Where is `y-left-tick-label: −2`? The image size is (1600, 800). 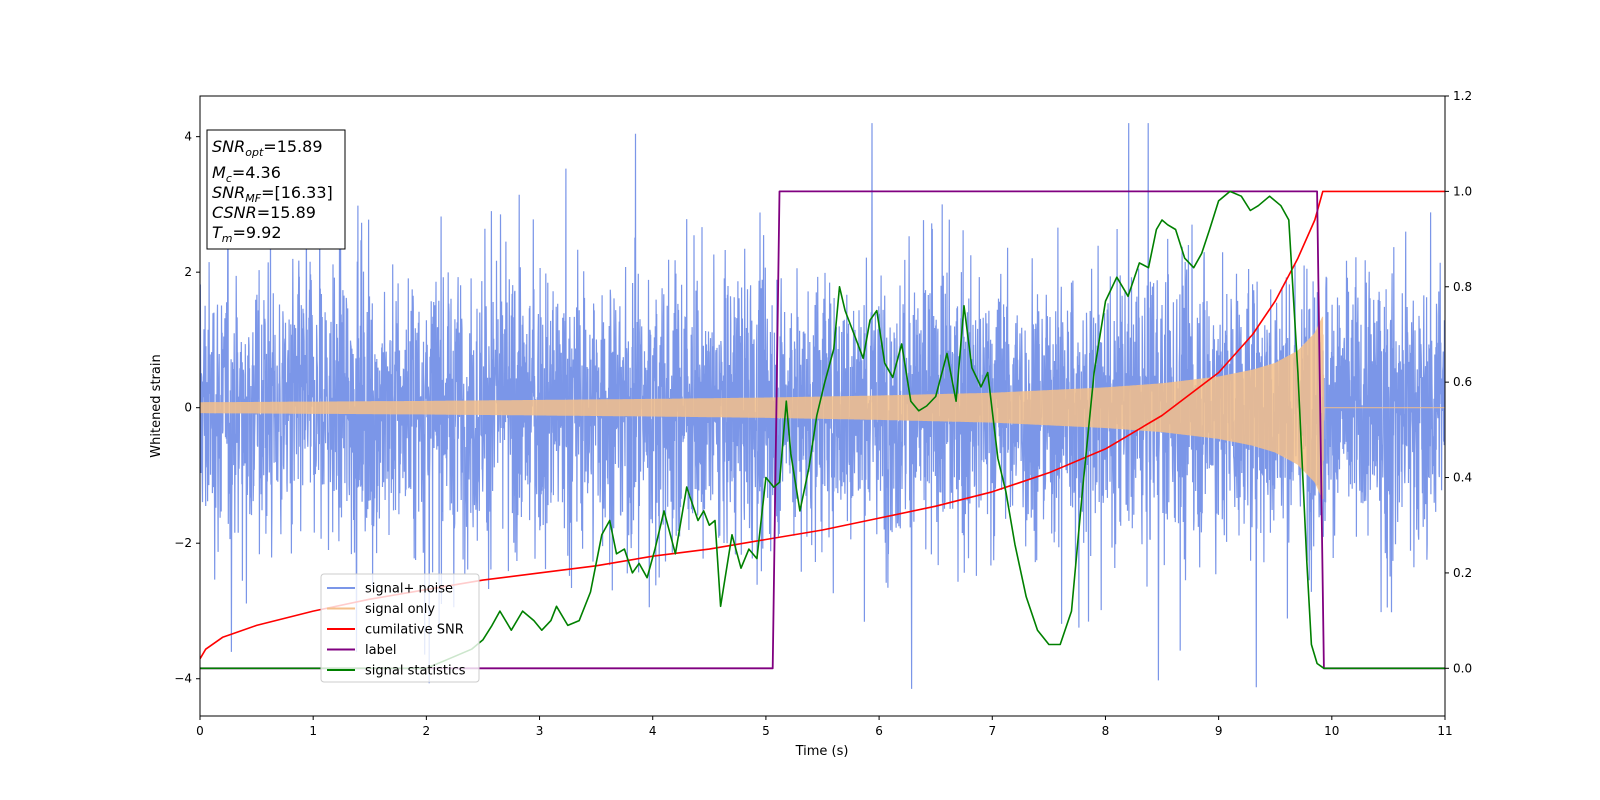 y-left-tick-label: −2 is located at coordinates (183, 543).